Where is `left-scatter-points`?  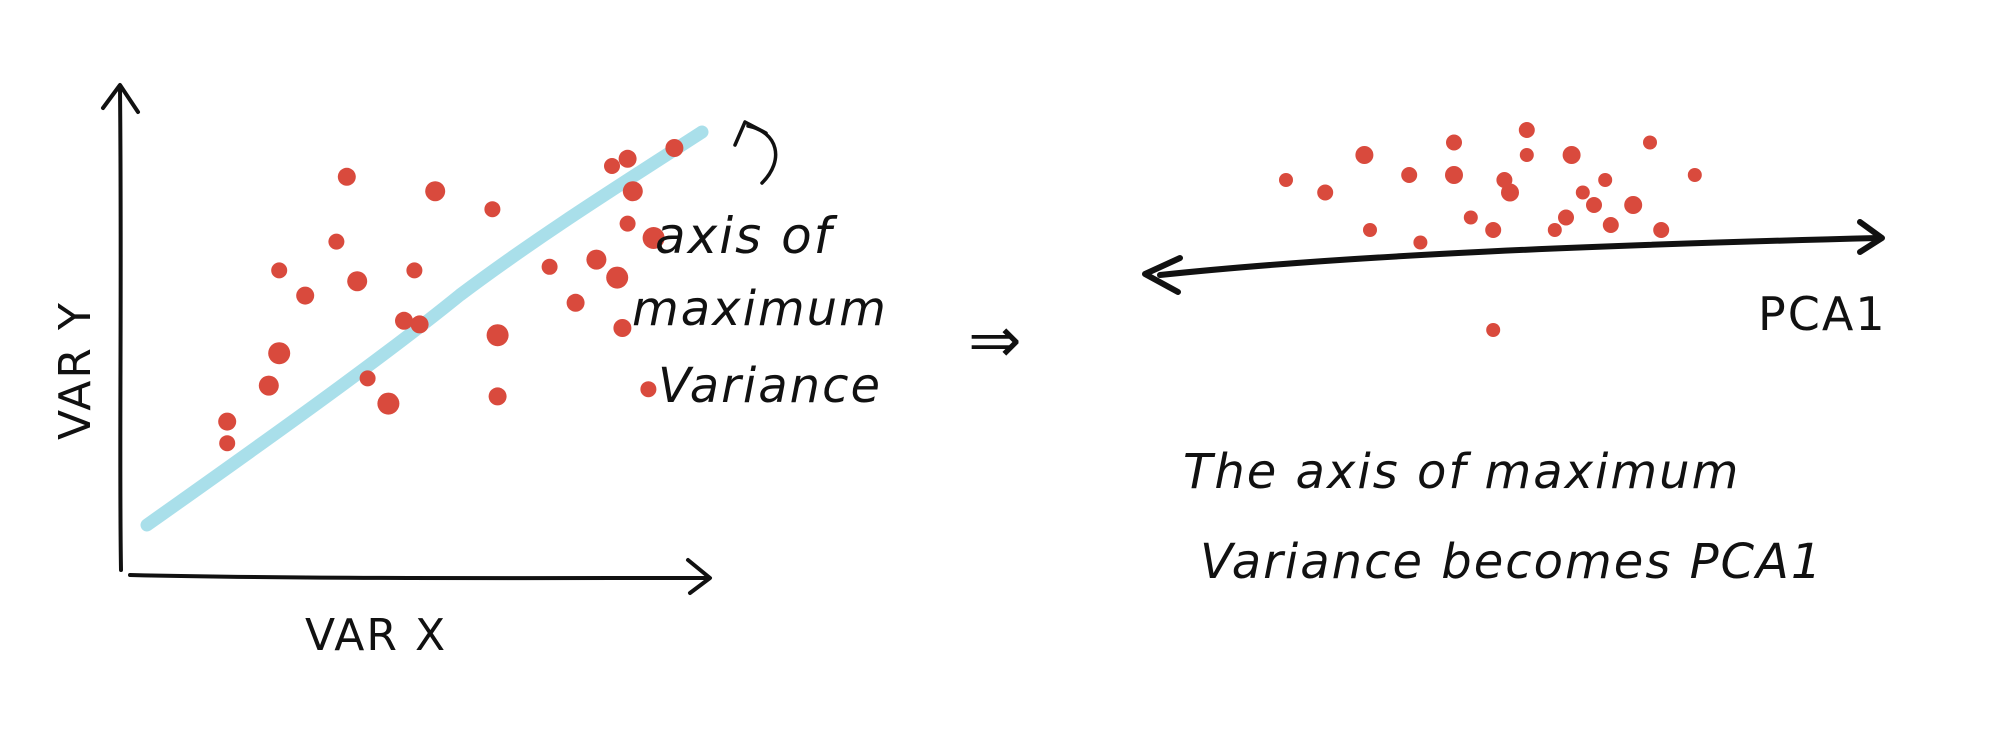
left-scatter-points is located at coordinates (451, 295).